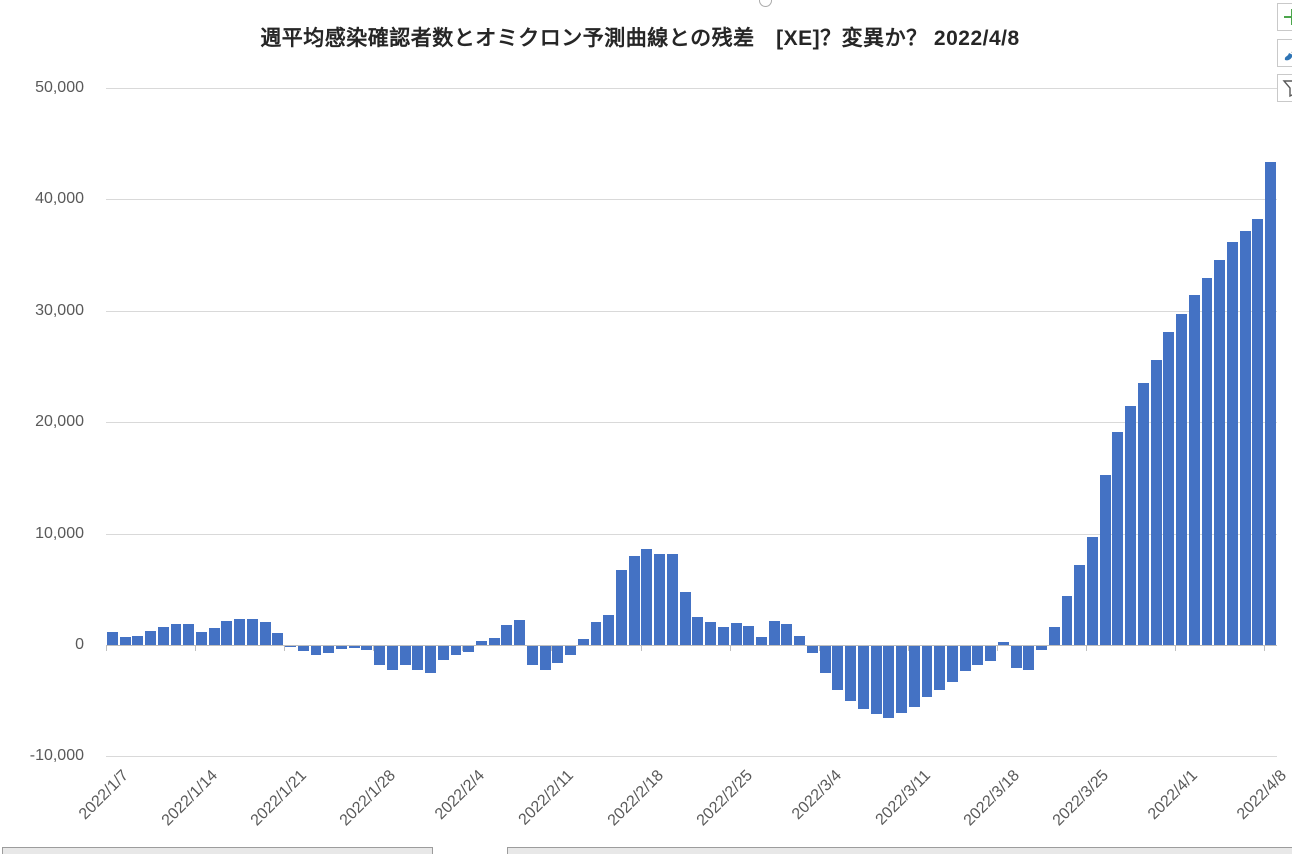 The height and width of the screenshot is (854, 1292). What do you see at coordinates (765, 3) in the screenshot?
I see `chart-selection-handle` at bounding box center [765, 3].